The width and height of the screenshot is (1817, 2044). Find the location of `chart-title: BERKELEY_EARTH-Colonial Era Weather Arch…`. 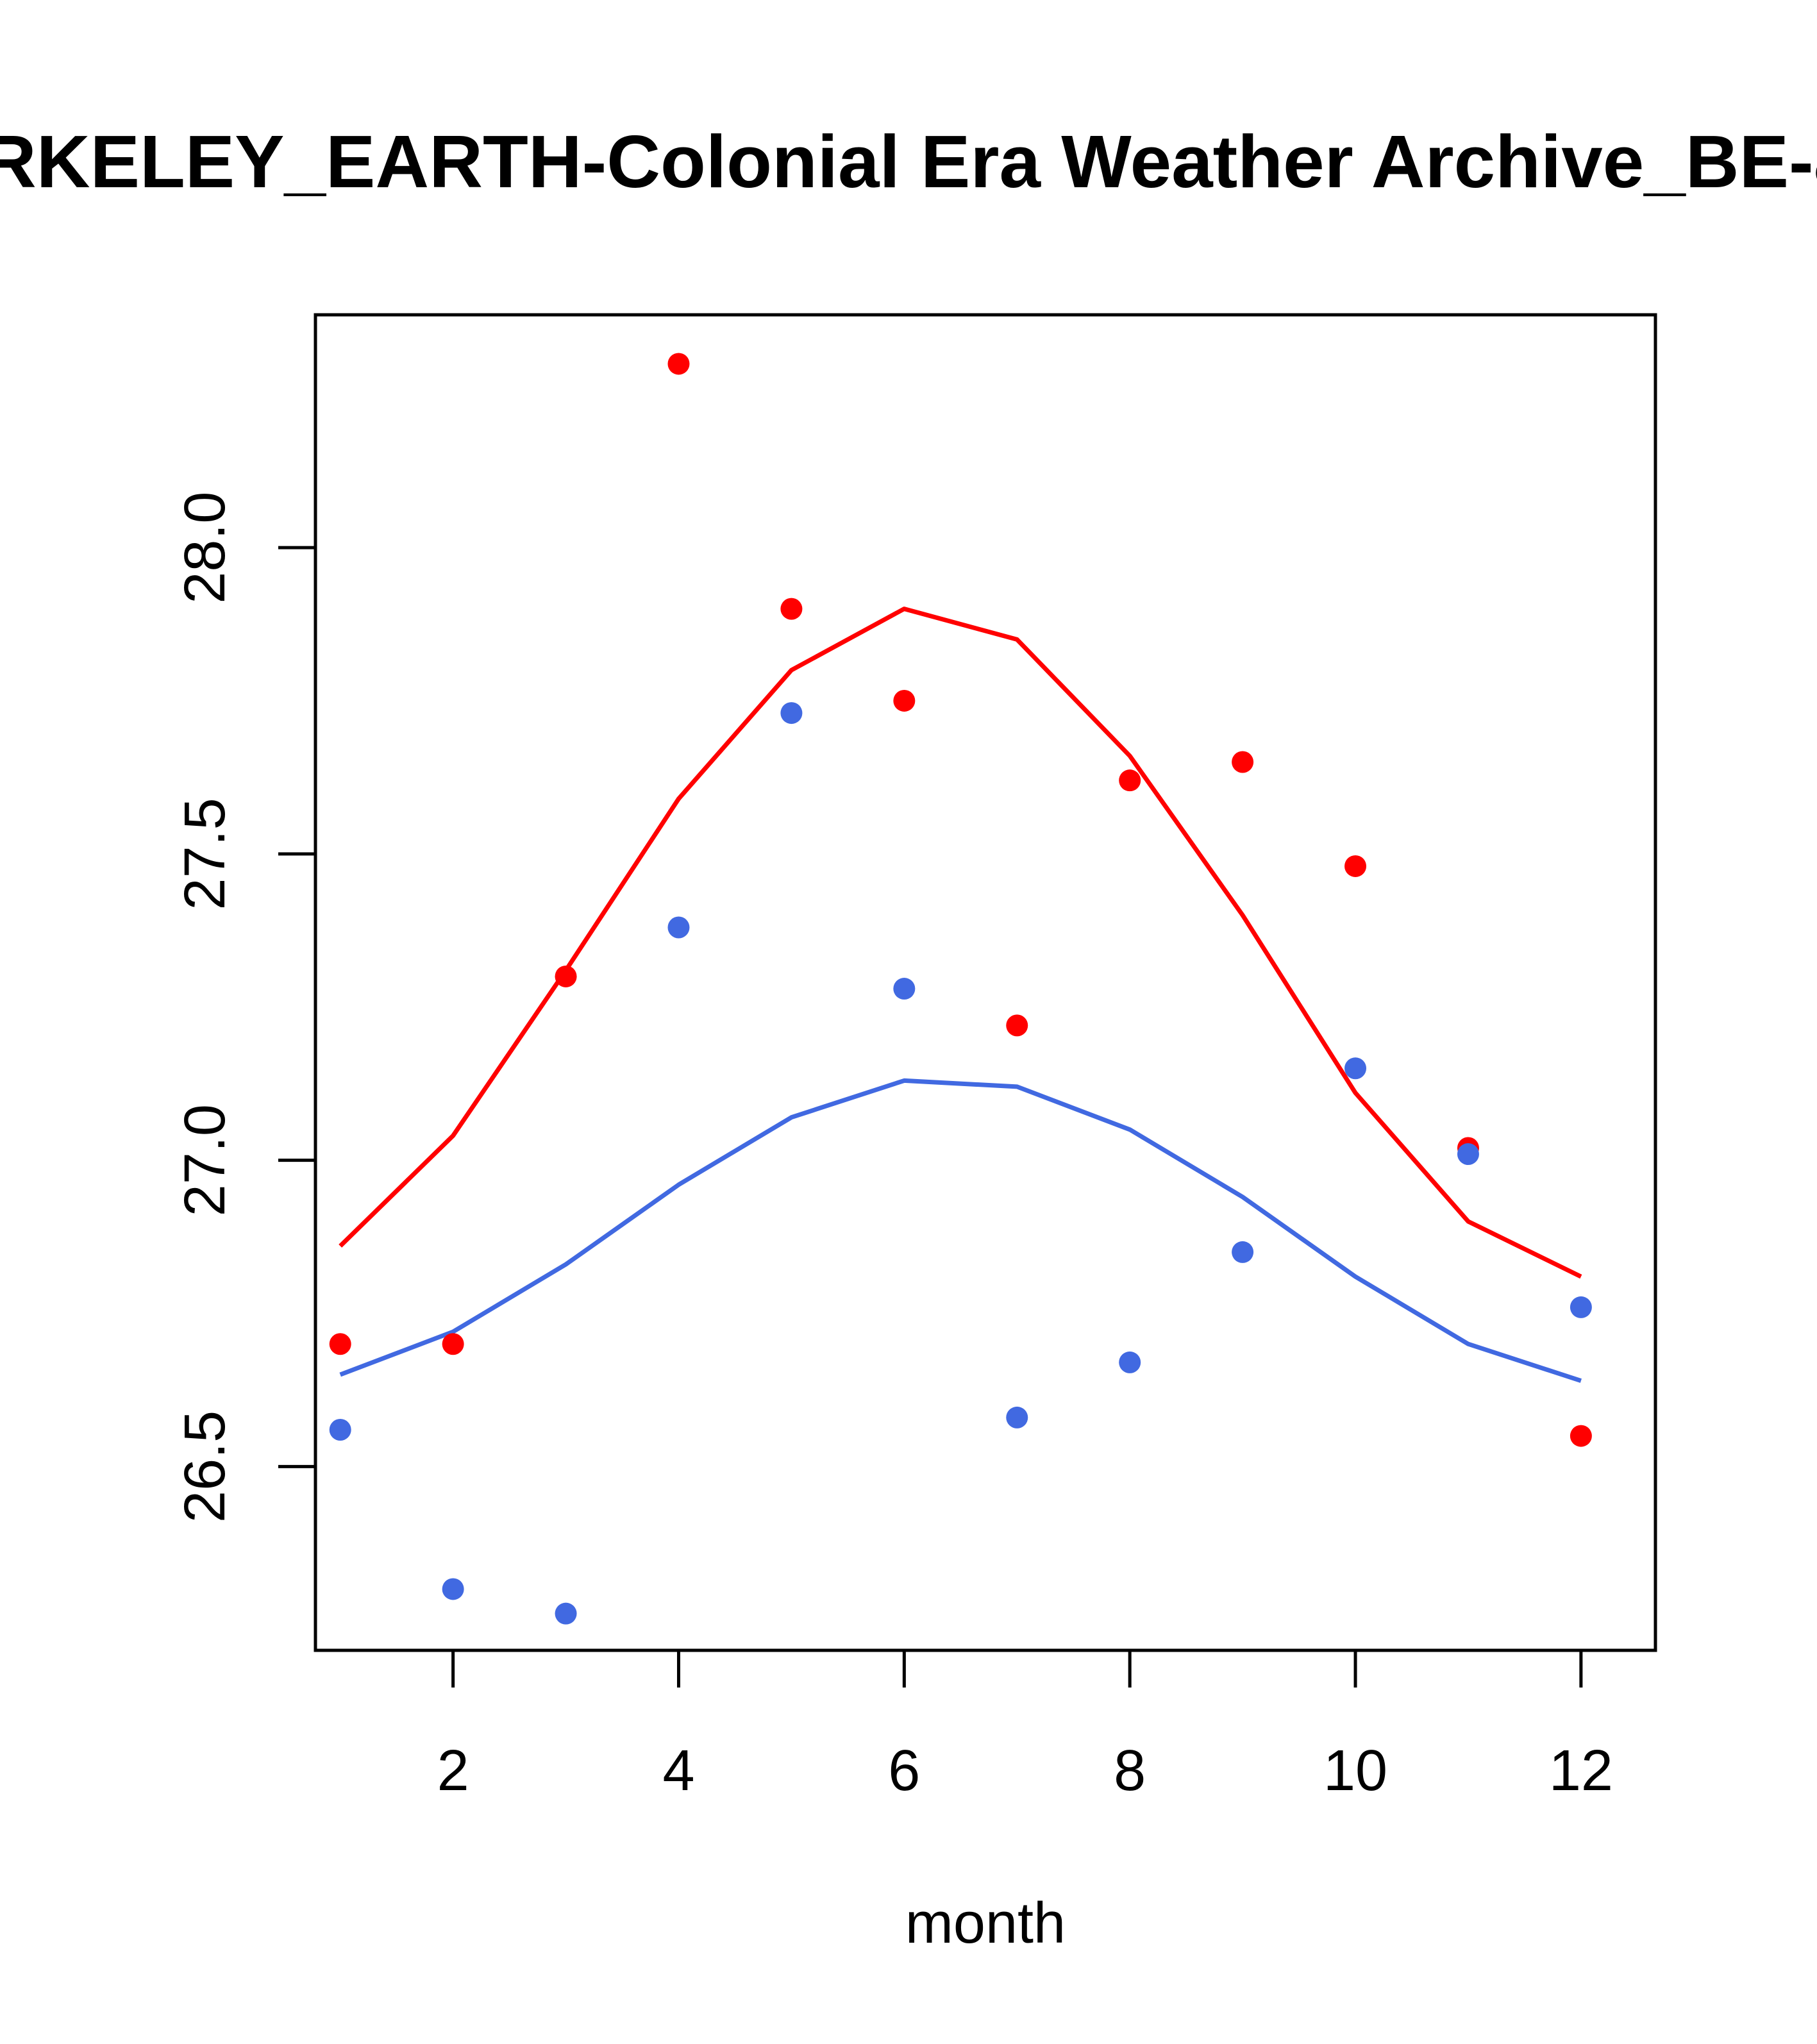

chart-title: BERKELEY_EARTH-Colonial Era Weather Arch… is located at coordinates (908, 161).